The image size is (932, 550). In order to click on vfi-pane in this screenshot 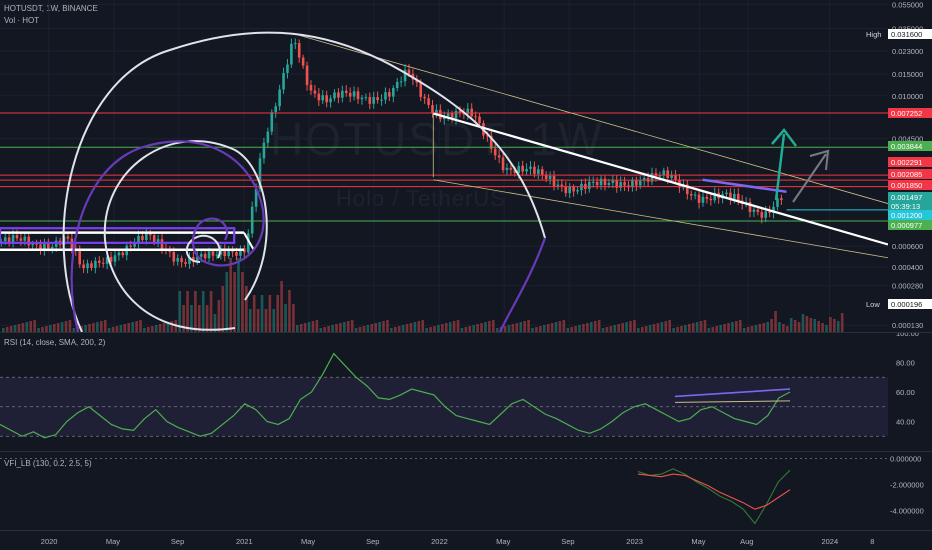, I will do `click(444, 491)`.